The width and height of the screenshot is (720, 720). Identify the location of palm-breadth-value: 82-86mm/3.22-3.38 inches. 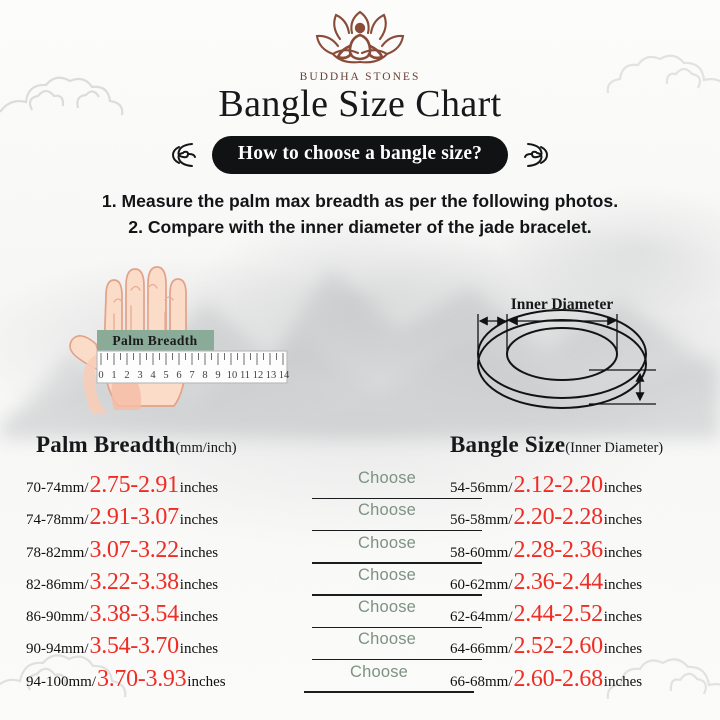
(122, 582).